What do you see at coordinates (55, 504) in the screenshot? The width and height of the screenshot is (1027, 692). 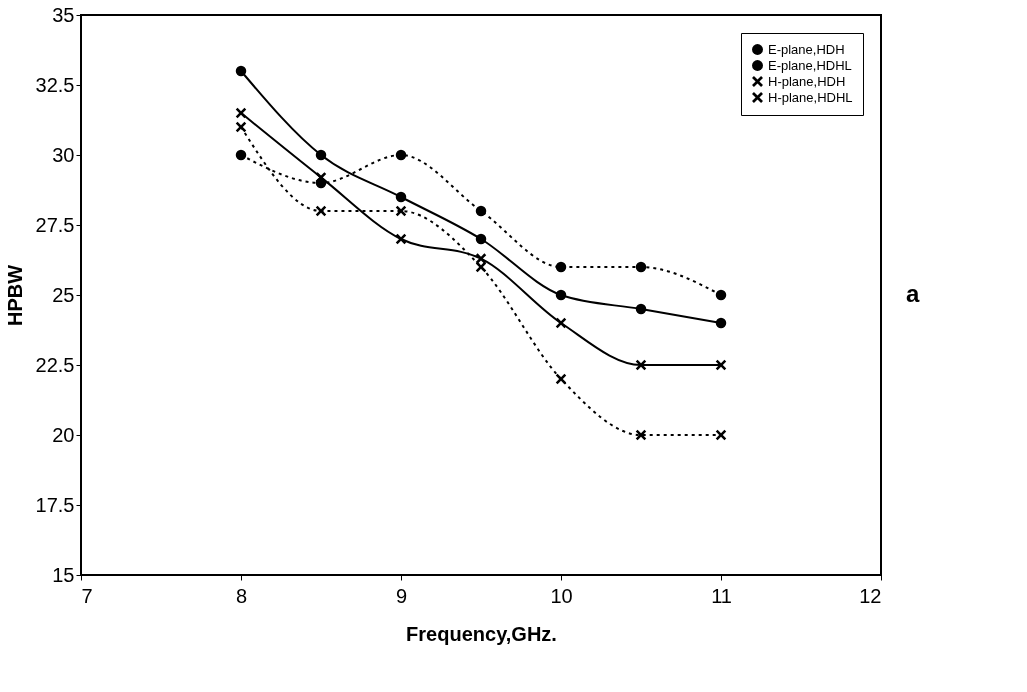 I see `y-tick-label: 17.5` at bounding box center [55, 504].